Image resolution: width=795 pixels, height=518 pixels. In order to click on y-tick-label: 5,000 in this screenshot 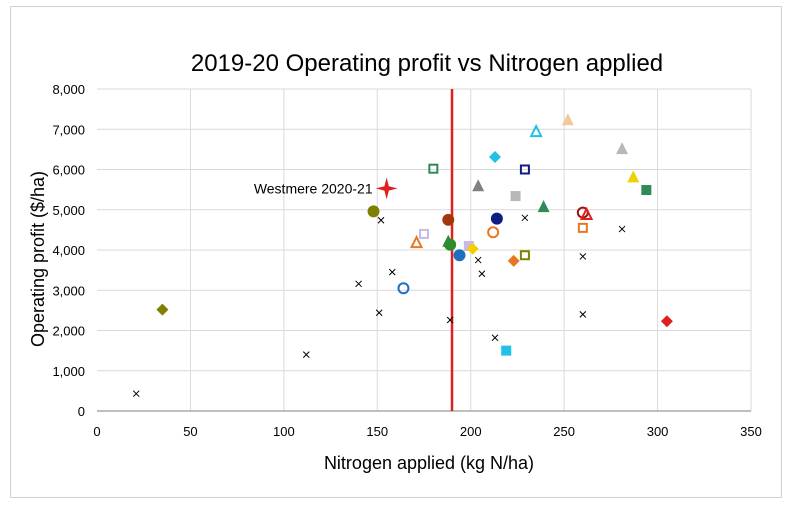, I will do `click(68, 210)`.